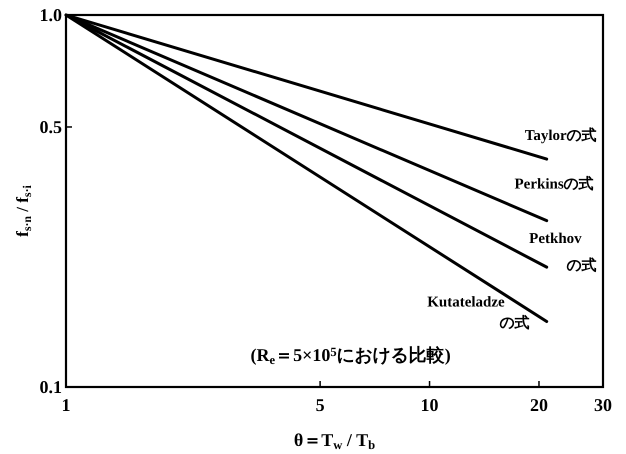  I want to click on x-axis-title: θ＝T$_{w}$ / T$_{b}$, so click(335, 441).